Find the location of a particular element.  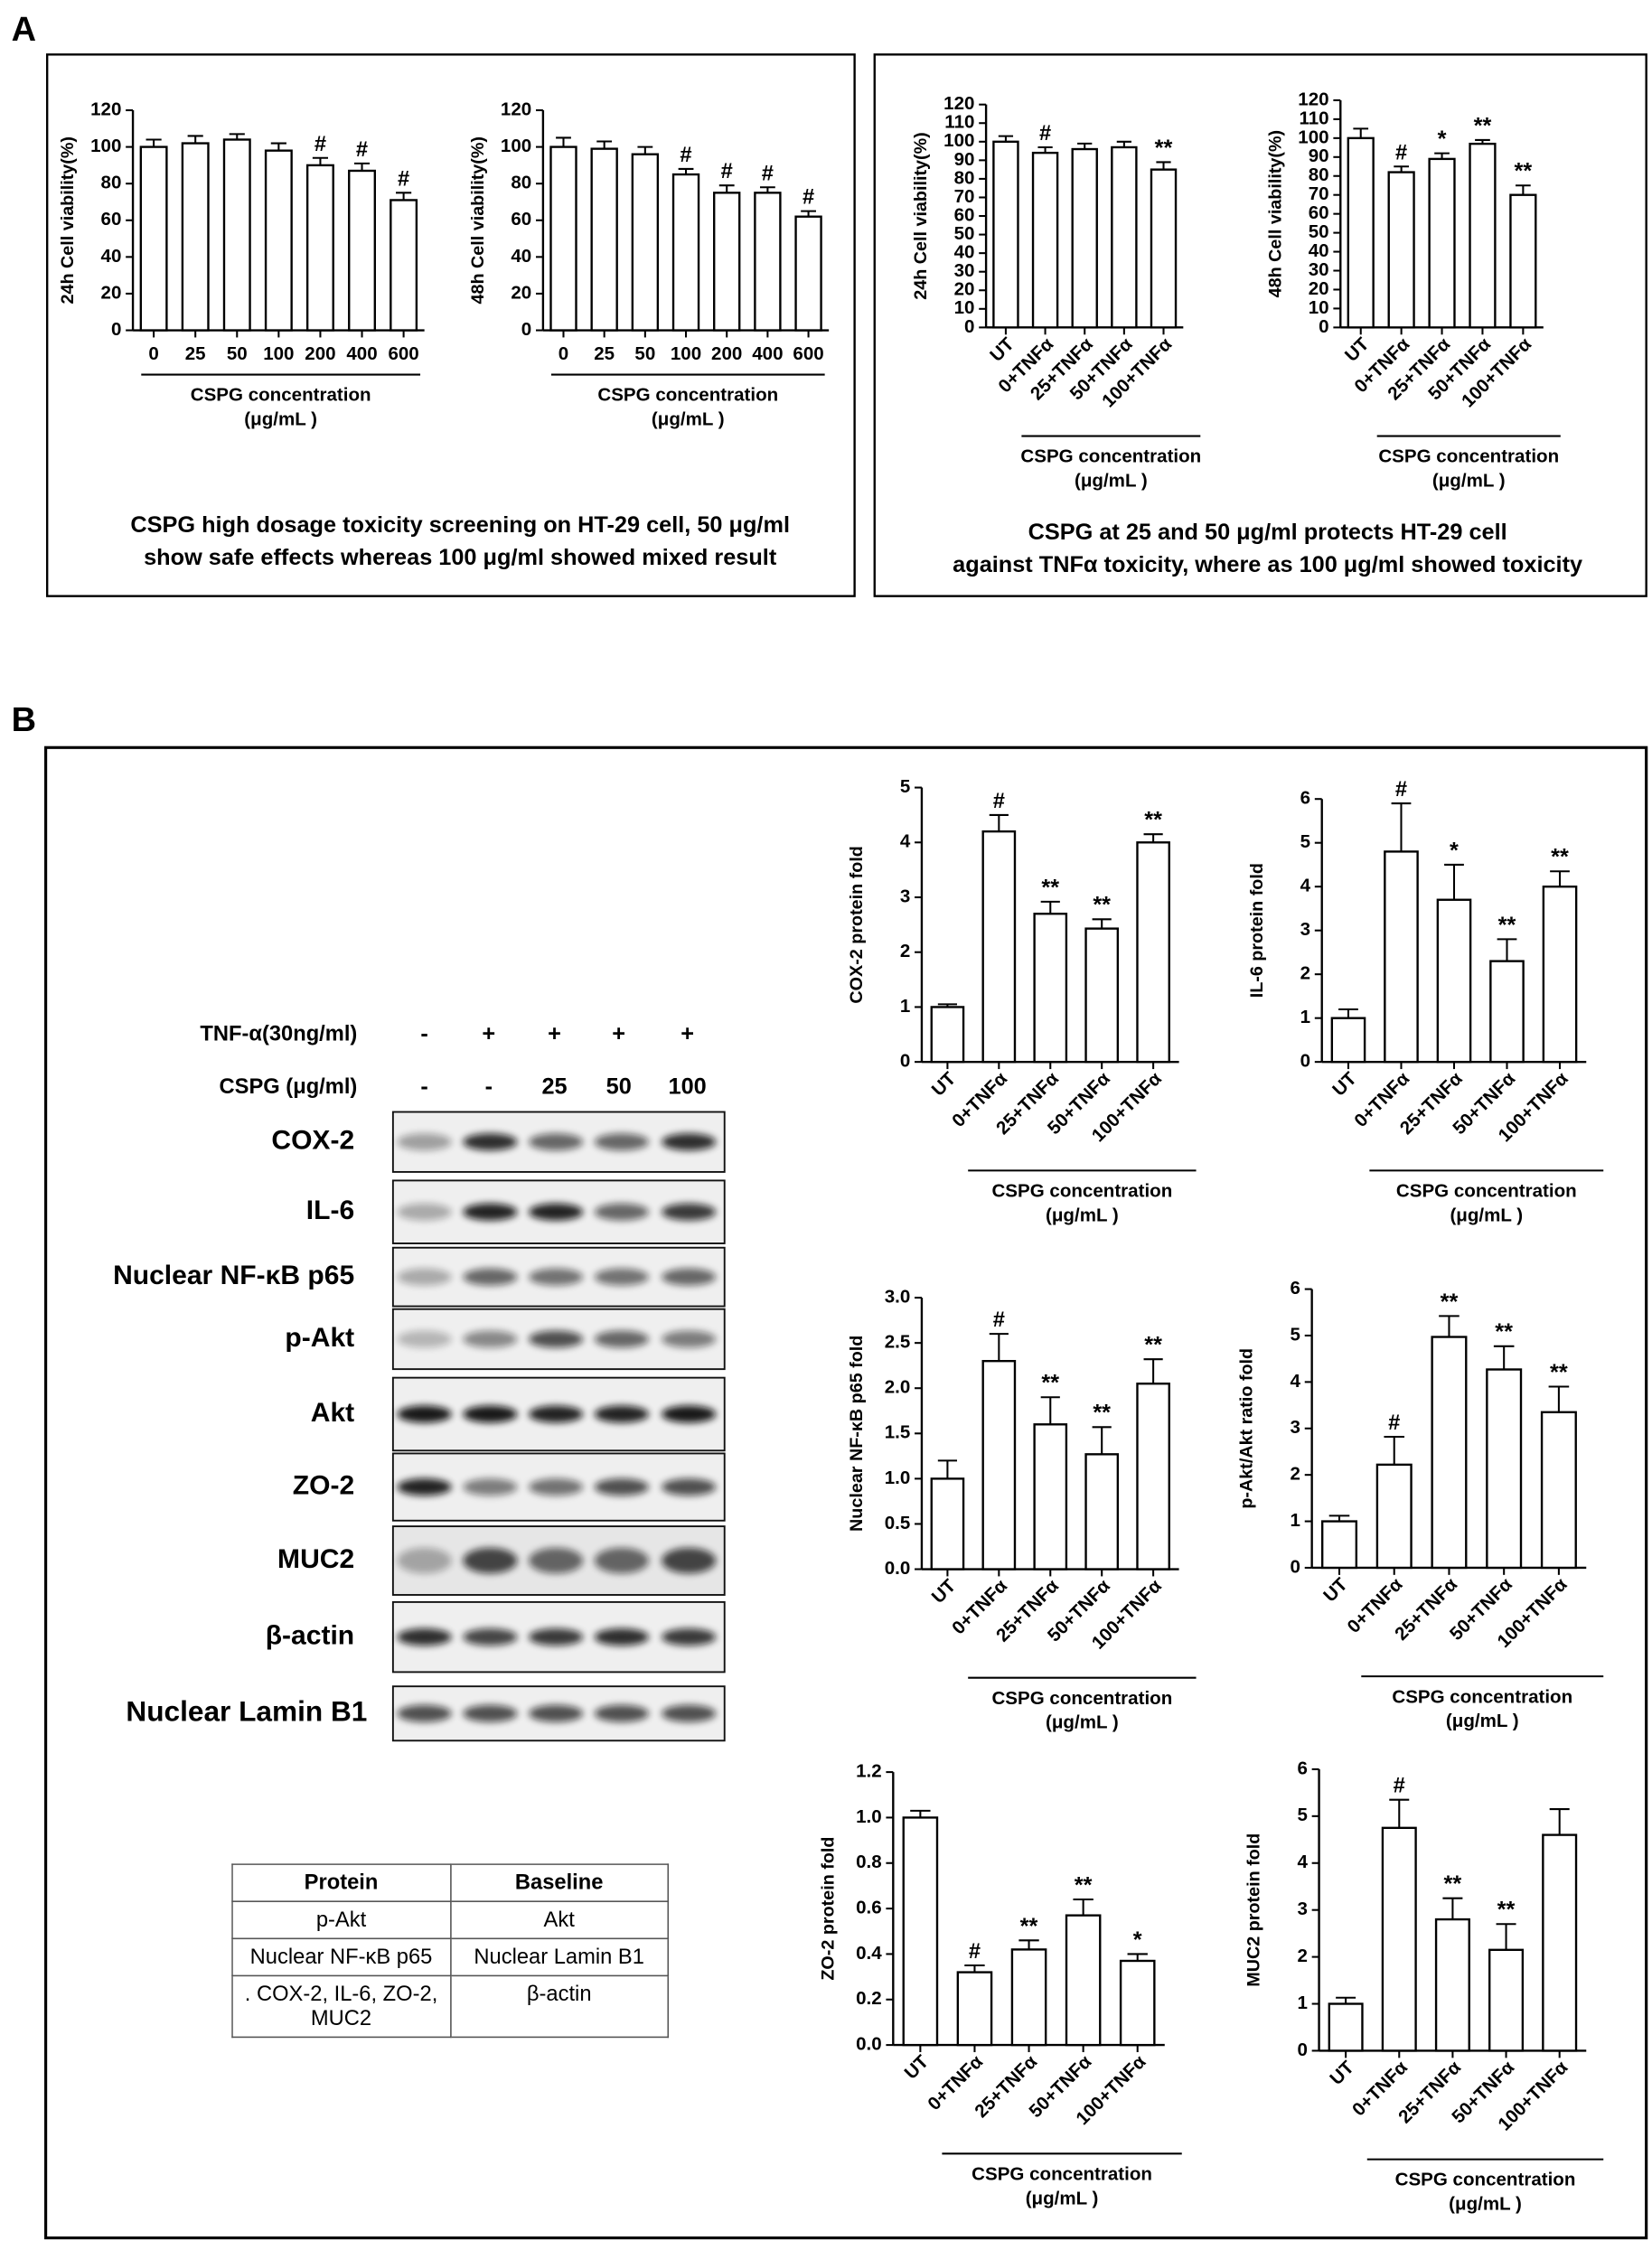

y-tick-label: 1.5 is located at coordinates (898, 1432).